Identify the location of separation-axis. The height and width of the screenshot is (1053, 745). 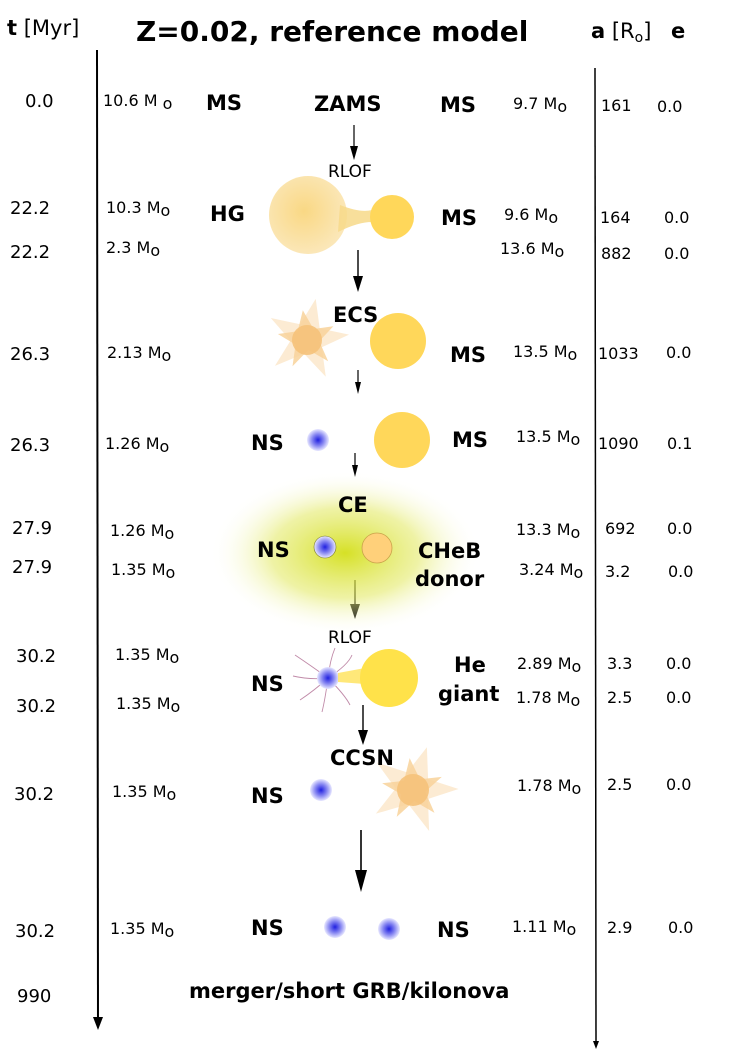
(595, 556).